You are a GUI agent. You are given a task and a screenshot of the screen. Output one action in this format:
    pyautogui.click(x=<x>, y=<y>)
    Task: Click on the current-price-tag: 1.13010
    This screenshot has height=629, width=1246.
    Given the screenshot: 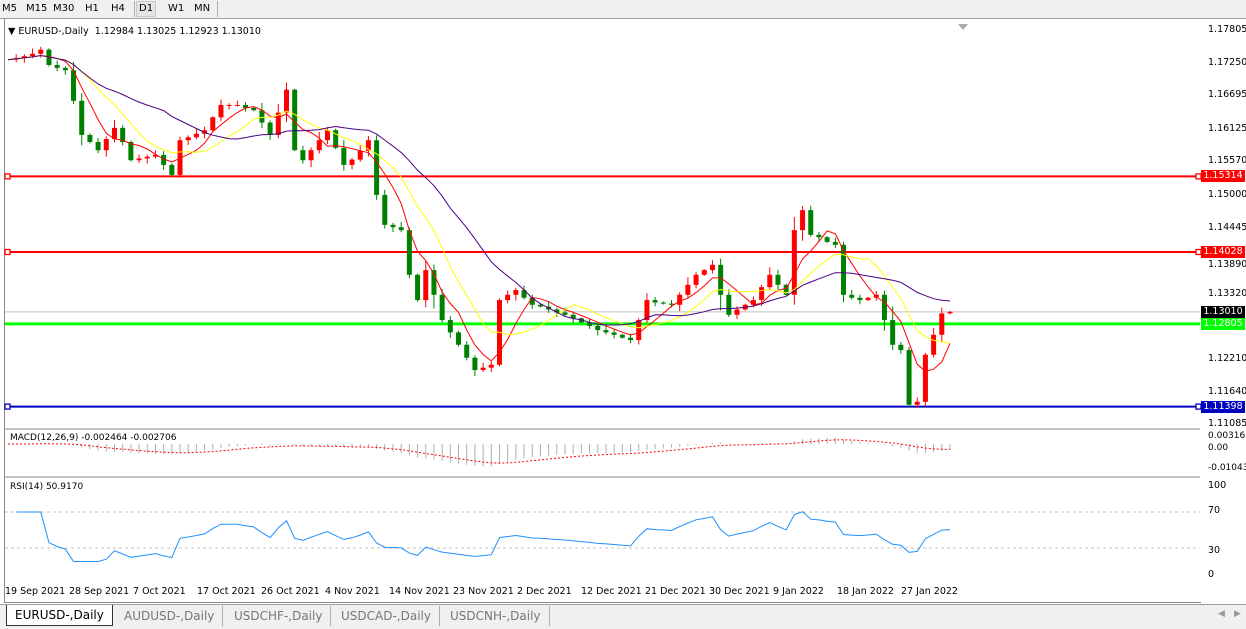 What is the action you would take?
    pyautogui.click(x=1223, y=311)
    